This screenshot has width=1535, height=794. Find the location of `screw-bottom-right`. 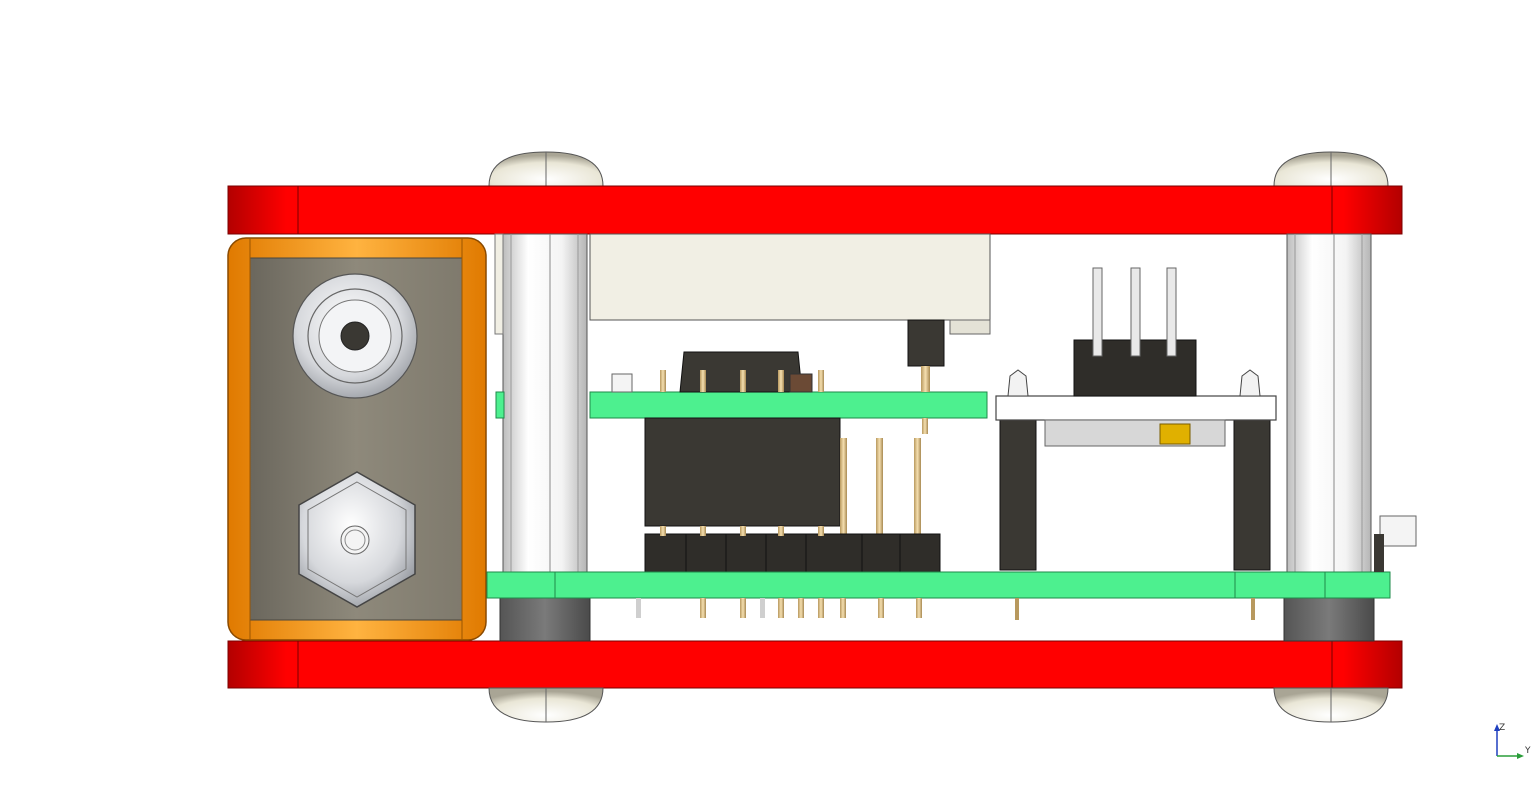

screw-bottom-right is located at coordinates (1331, 705).